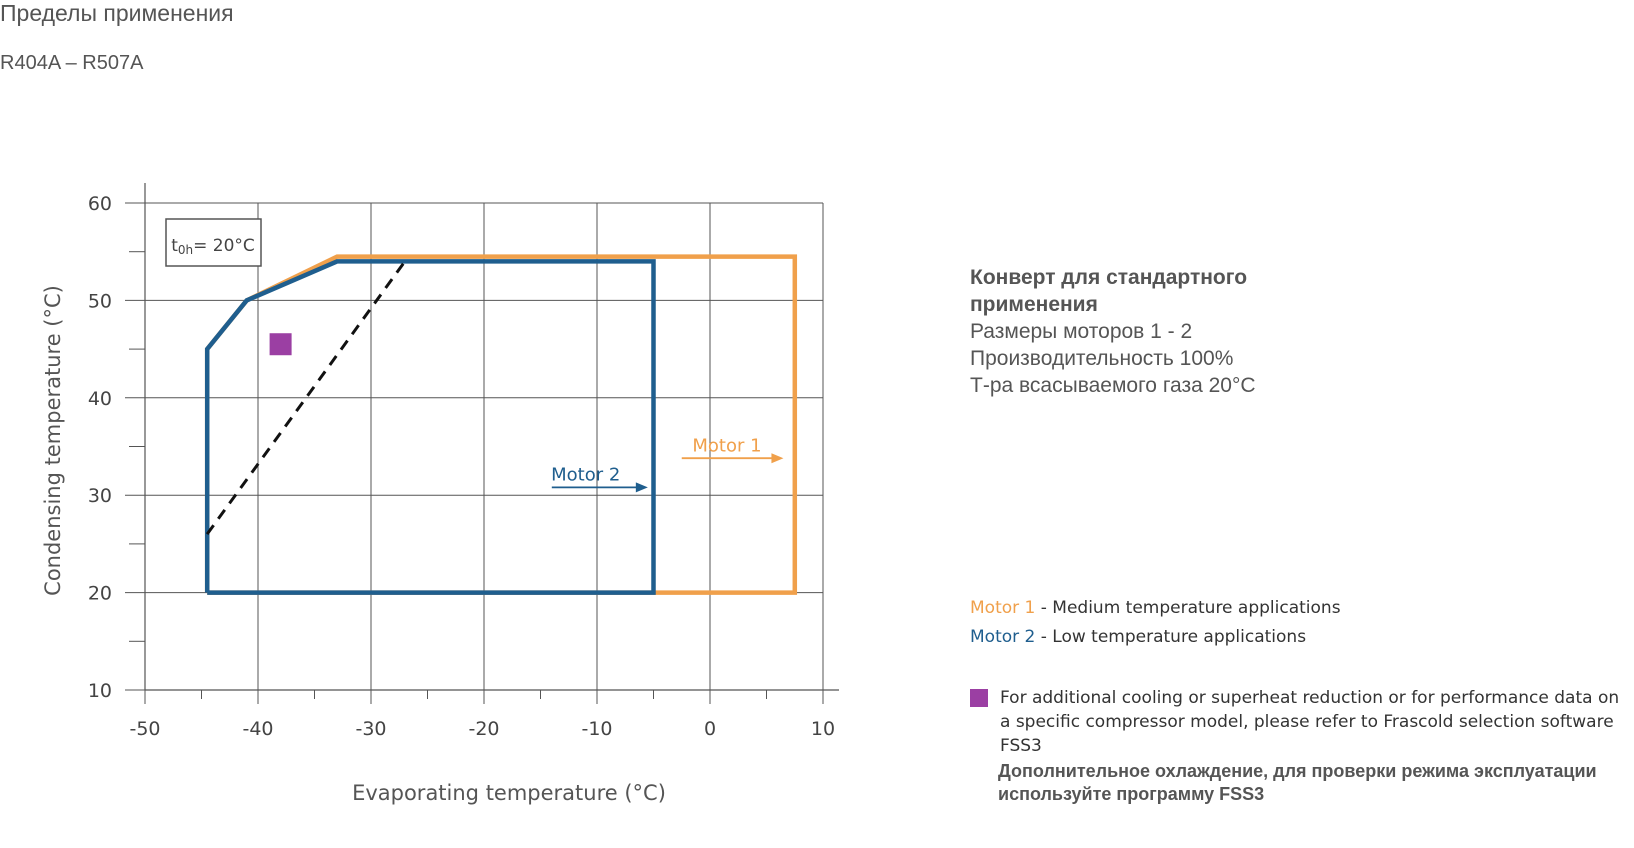  What do you see at coordinates (596, 729) in the screenshot?
I see `x-tick-label: -10` at bounding box center [596, 729].